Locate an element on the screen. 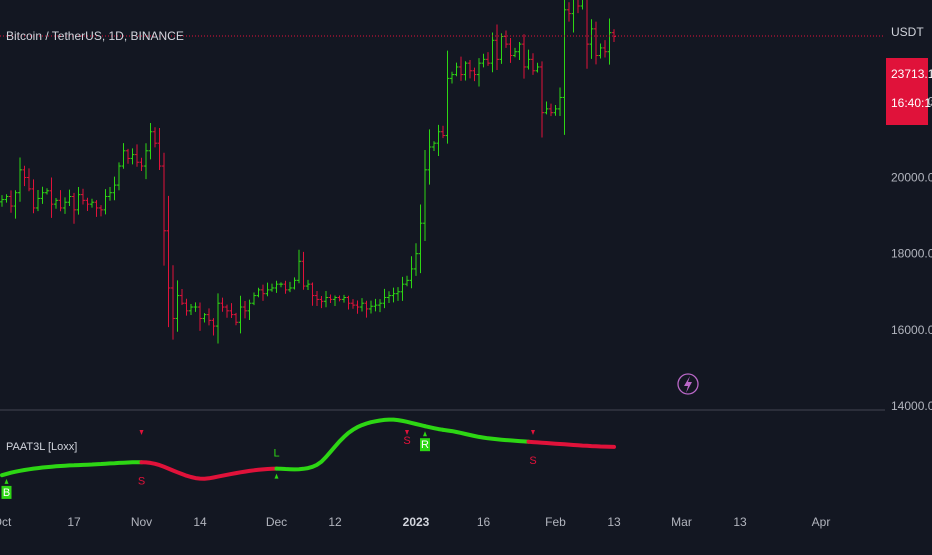 The image size is (932, 555). time-axis-tick: Oct is located at coordinates (6, 522).